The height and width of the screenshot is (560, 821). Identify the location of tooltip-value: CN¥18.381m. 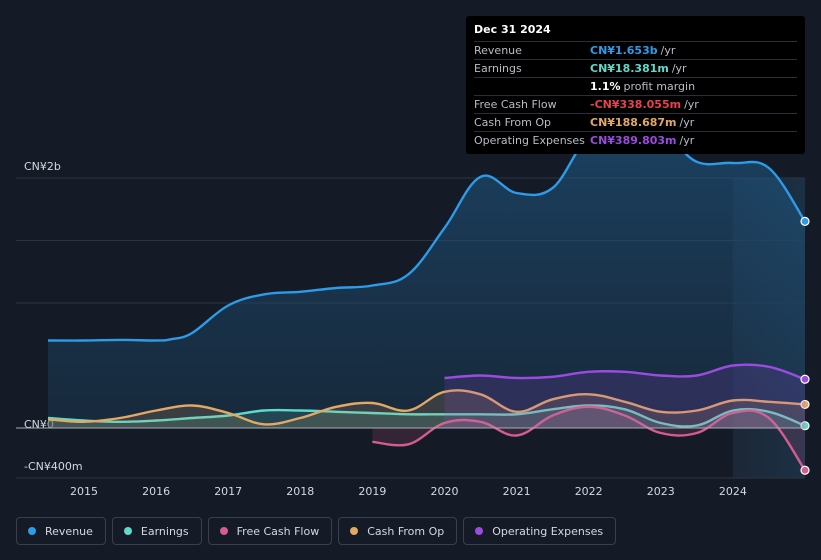
(629, 68).